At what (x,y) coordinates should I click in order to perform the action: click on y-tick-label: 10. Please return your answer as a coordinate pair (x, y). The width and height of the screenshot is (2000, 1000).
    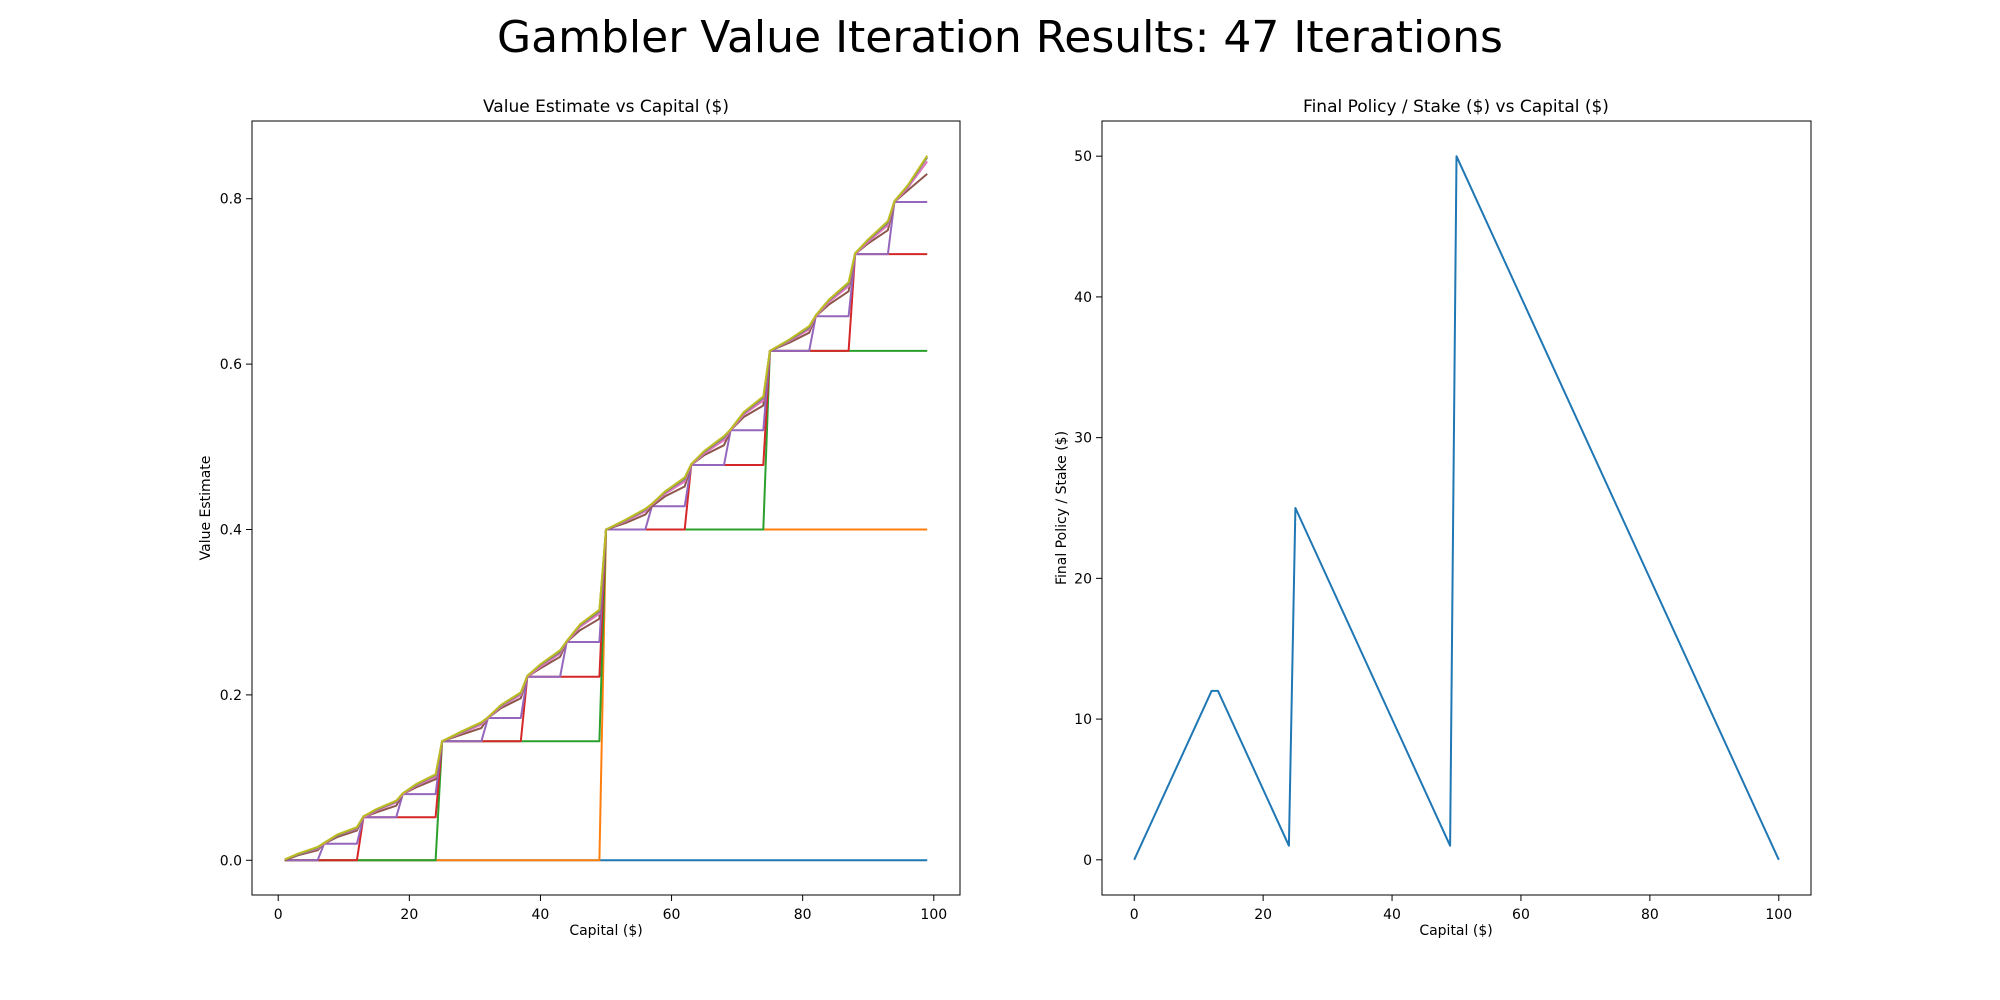
    Looking at the image, I should click on (1083, 720).